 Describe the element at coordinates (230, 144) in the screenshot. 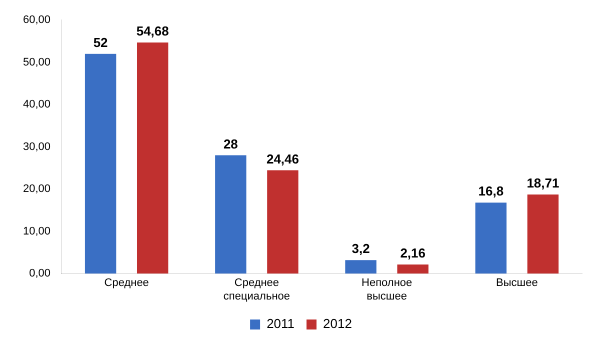

I see `data-label: 28` at that location.